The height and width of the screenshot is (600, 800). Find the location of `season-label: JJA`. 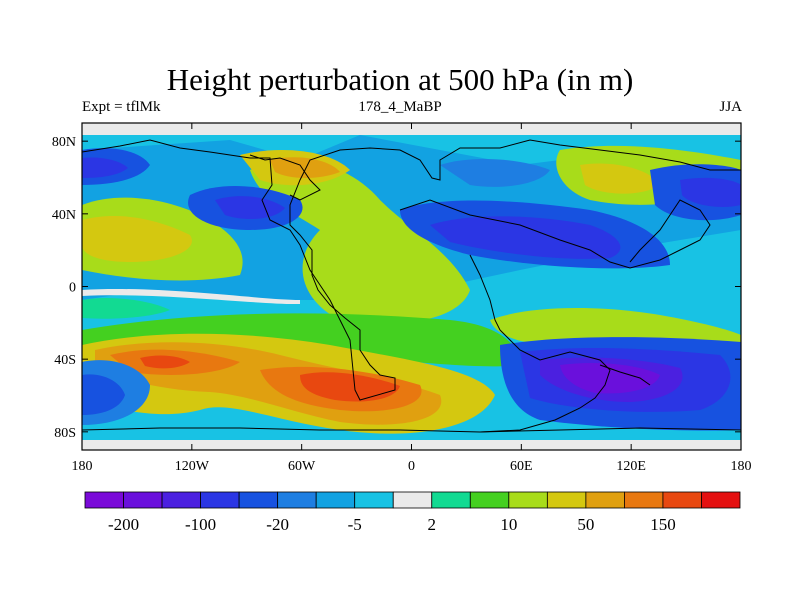

season-label: JJA is located at coordinates (730, 107).